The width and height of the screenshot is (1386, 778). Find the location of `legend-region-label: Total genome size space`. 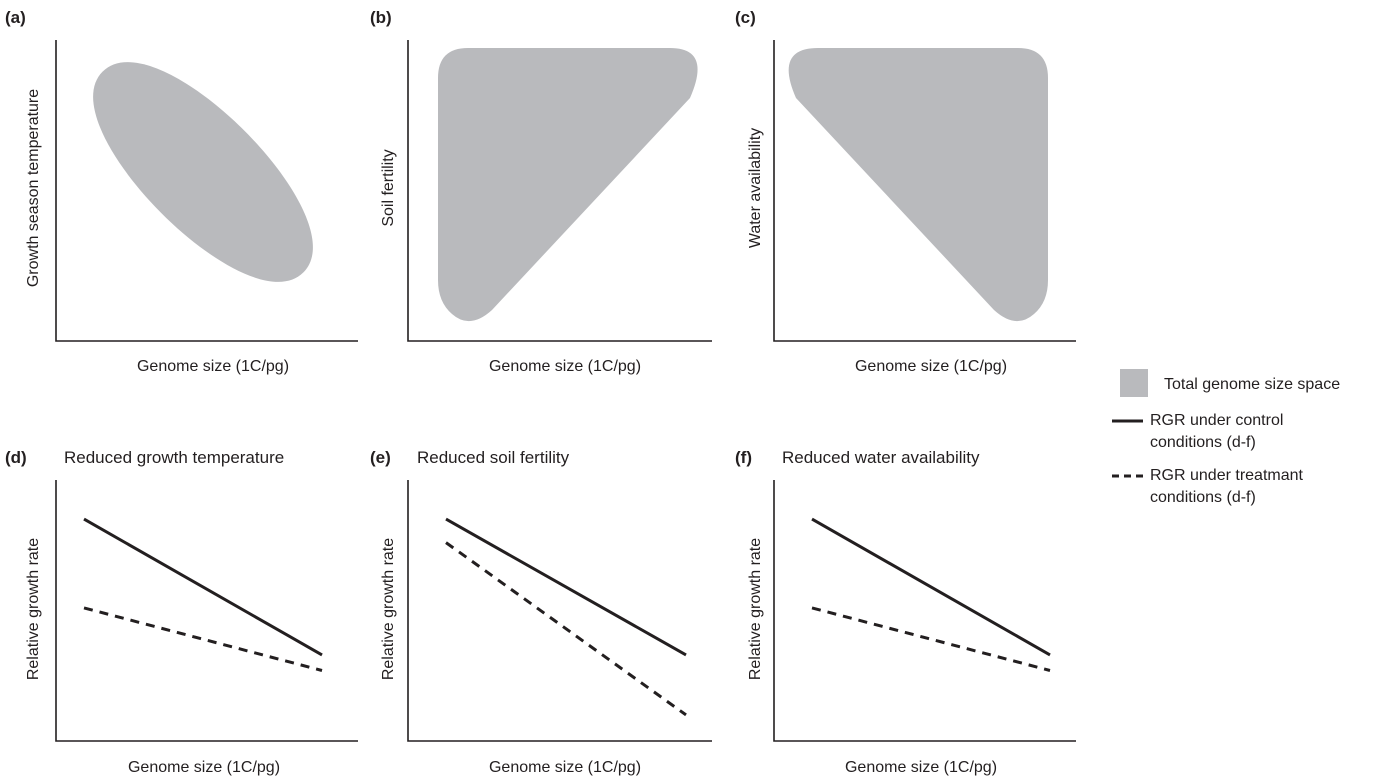

legend-region-label: Total genome size space is located at coordinates (1252, 384).